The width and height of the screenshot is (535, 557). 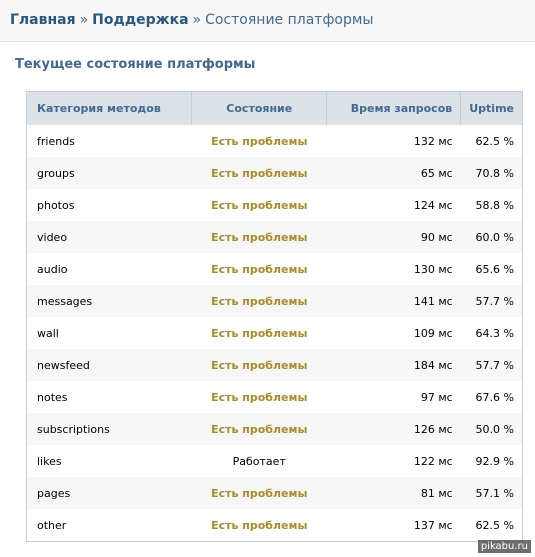 I want to click on column-header-status: Состояние, so click(x=259, y=108).